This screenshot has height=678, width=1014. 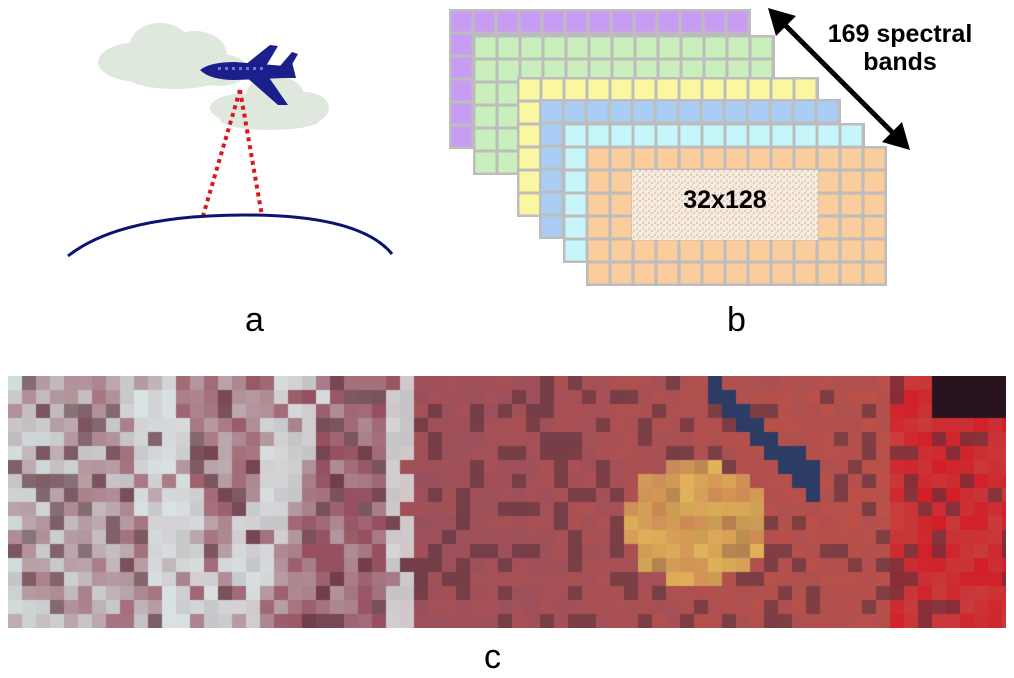 I want to click on patch-region, so click(x=725, y=205).